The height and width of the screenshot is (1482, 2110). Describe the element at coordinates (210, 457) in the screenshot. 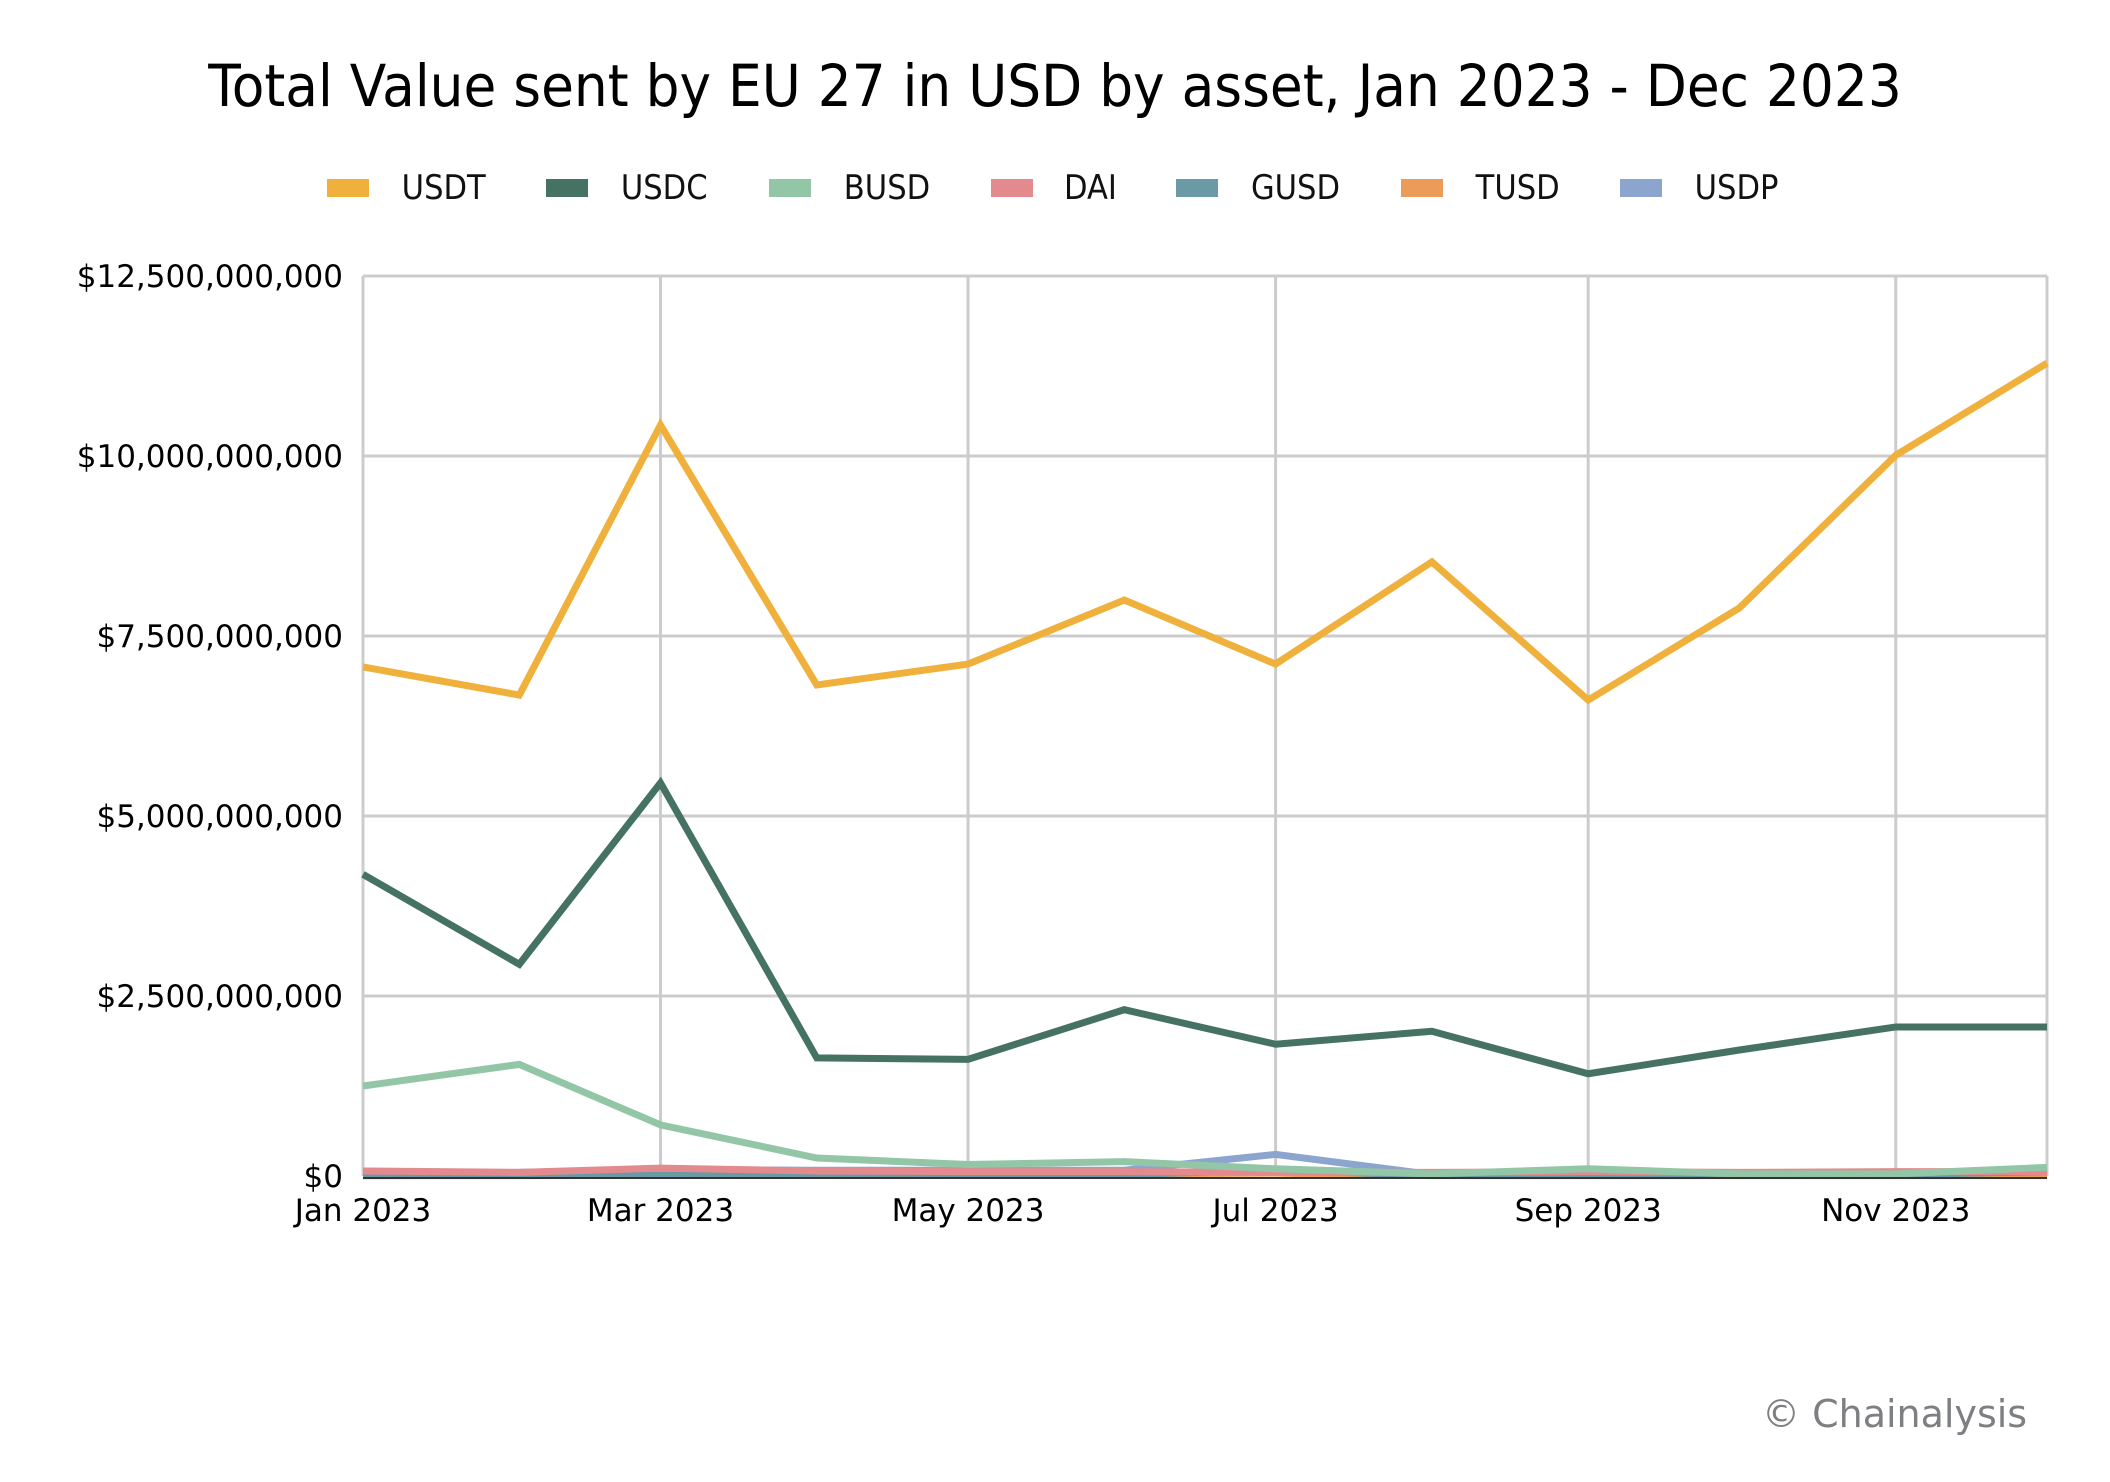

I see `y-tick-label: $10,000,000,000` at that location.